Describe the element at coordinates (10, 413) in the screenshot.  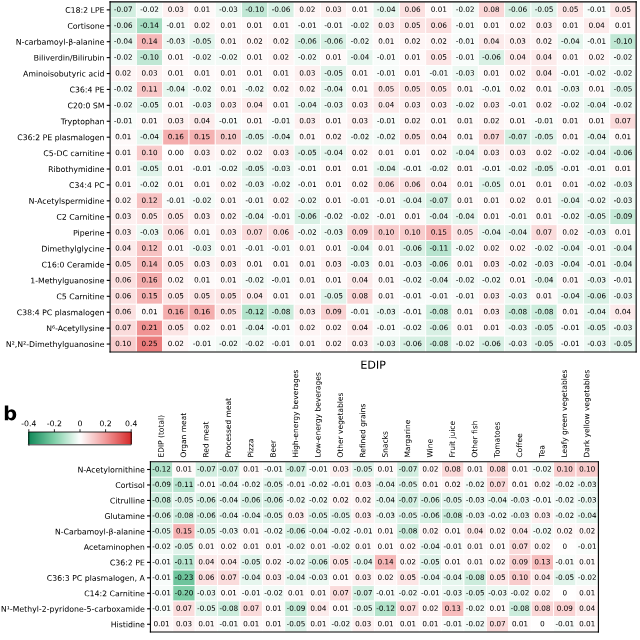
I see `chart-title: b` at that location.